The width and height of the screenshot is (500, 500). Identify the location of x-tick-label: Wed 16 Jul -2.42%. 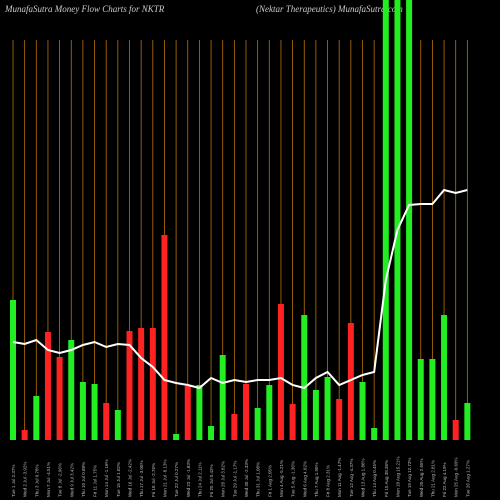
(130, 478).